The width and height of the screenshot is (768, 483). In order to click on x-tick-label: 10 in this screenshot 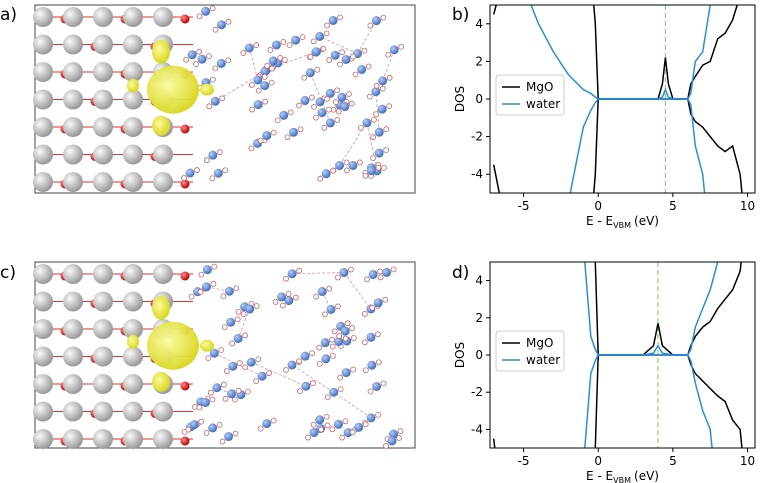, I will do `click(747, 461)`.